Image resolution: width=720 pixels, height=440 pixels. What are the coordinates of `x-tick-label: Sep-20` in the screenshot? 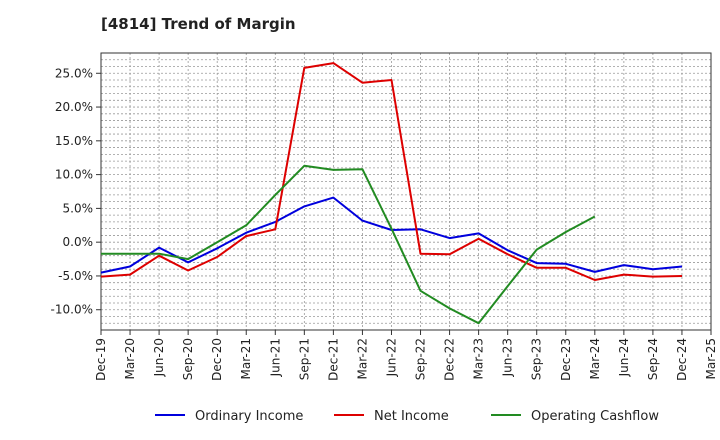 It's located at (188, 359).